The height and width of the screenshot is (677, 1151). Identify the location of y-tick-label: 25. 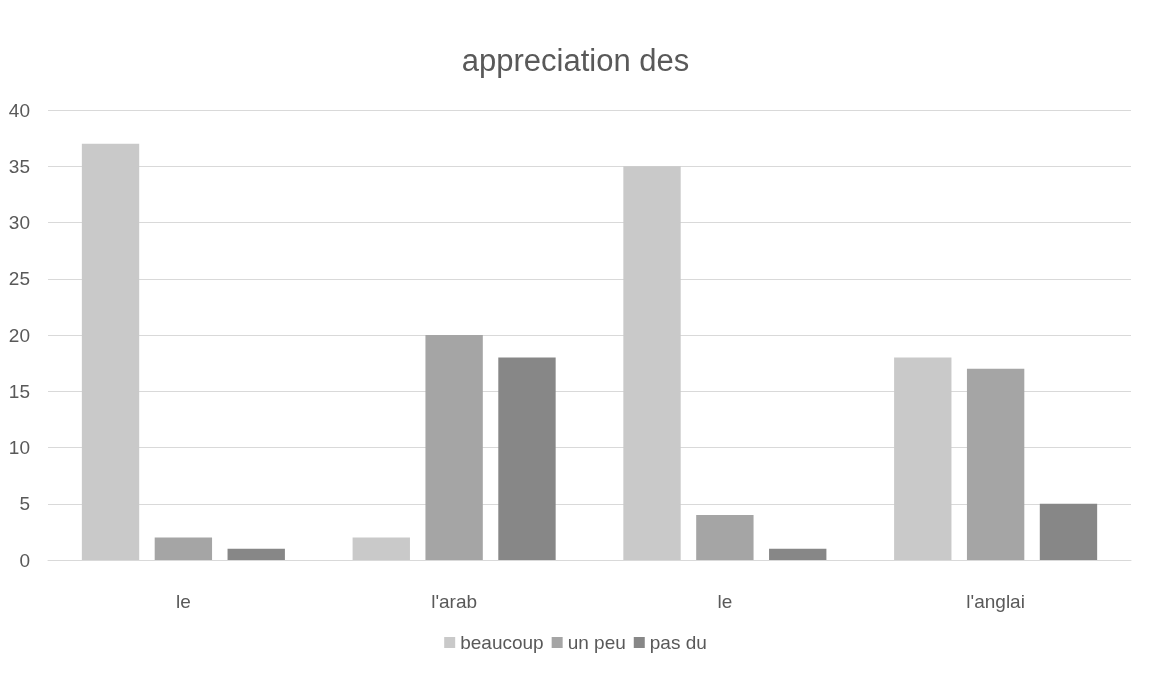
(19, 279).